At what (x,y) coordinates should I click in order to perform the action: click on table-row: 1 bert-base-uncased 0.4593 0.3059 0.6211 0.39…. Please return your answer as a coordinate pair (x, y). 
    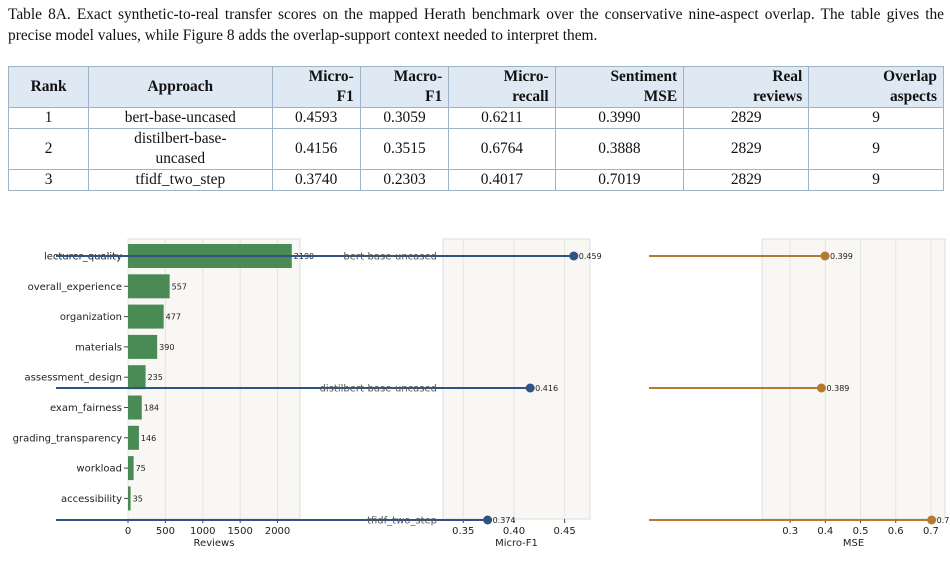
    Looking at the image, I should click on (475, 118).